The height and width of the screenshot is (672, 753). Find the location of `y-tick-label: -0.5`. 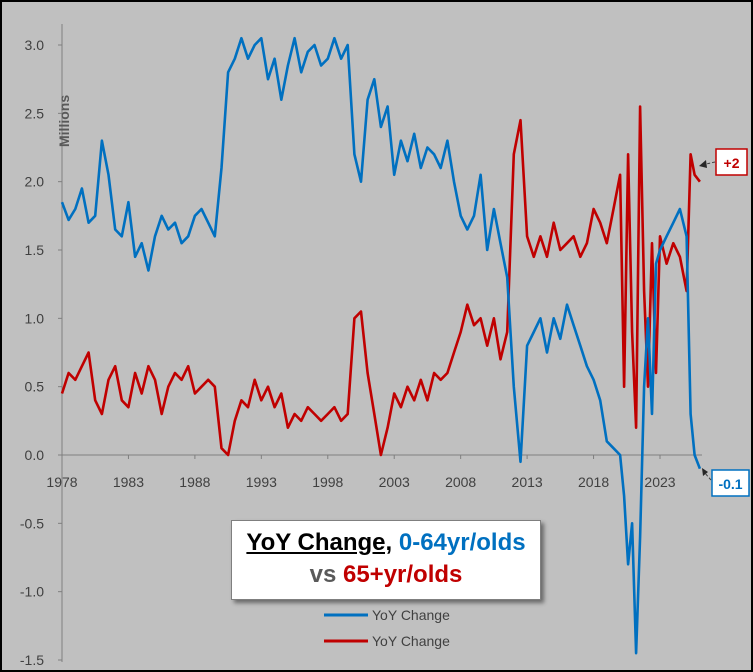

y-tick-label: -0.5 is located at coordinates (32, 523).